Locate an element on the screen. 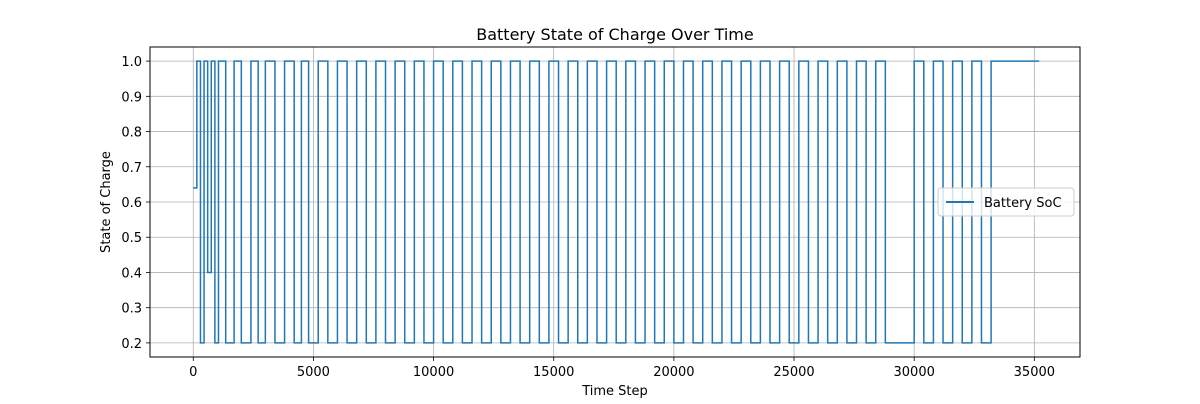  y-tick-label: 0.2 is located at coordinates (131, 344).